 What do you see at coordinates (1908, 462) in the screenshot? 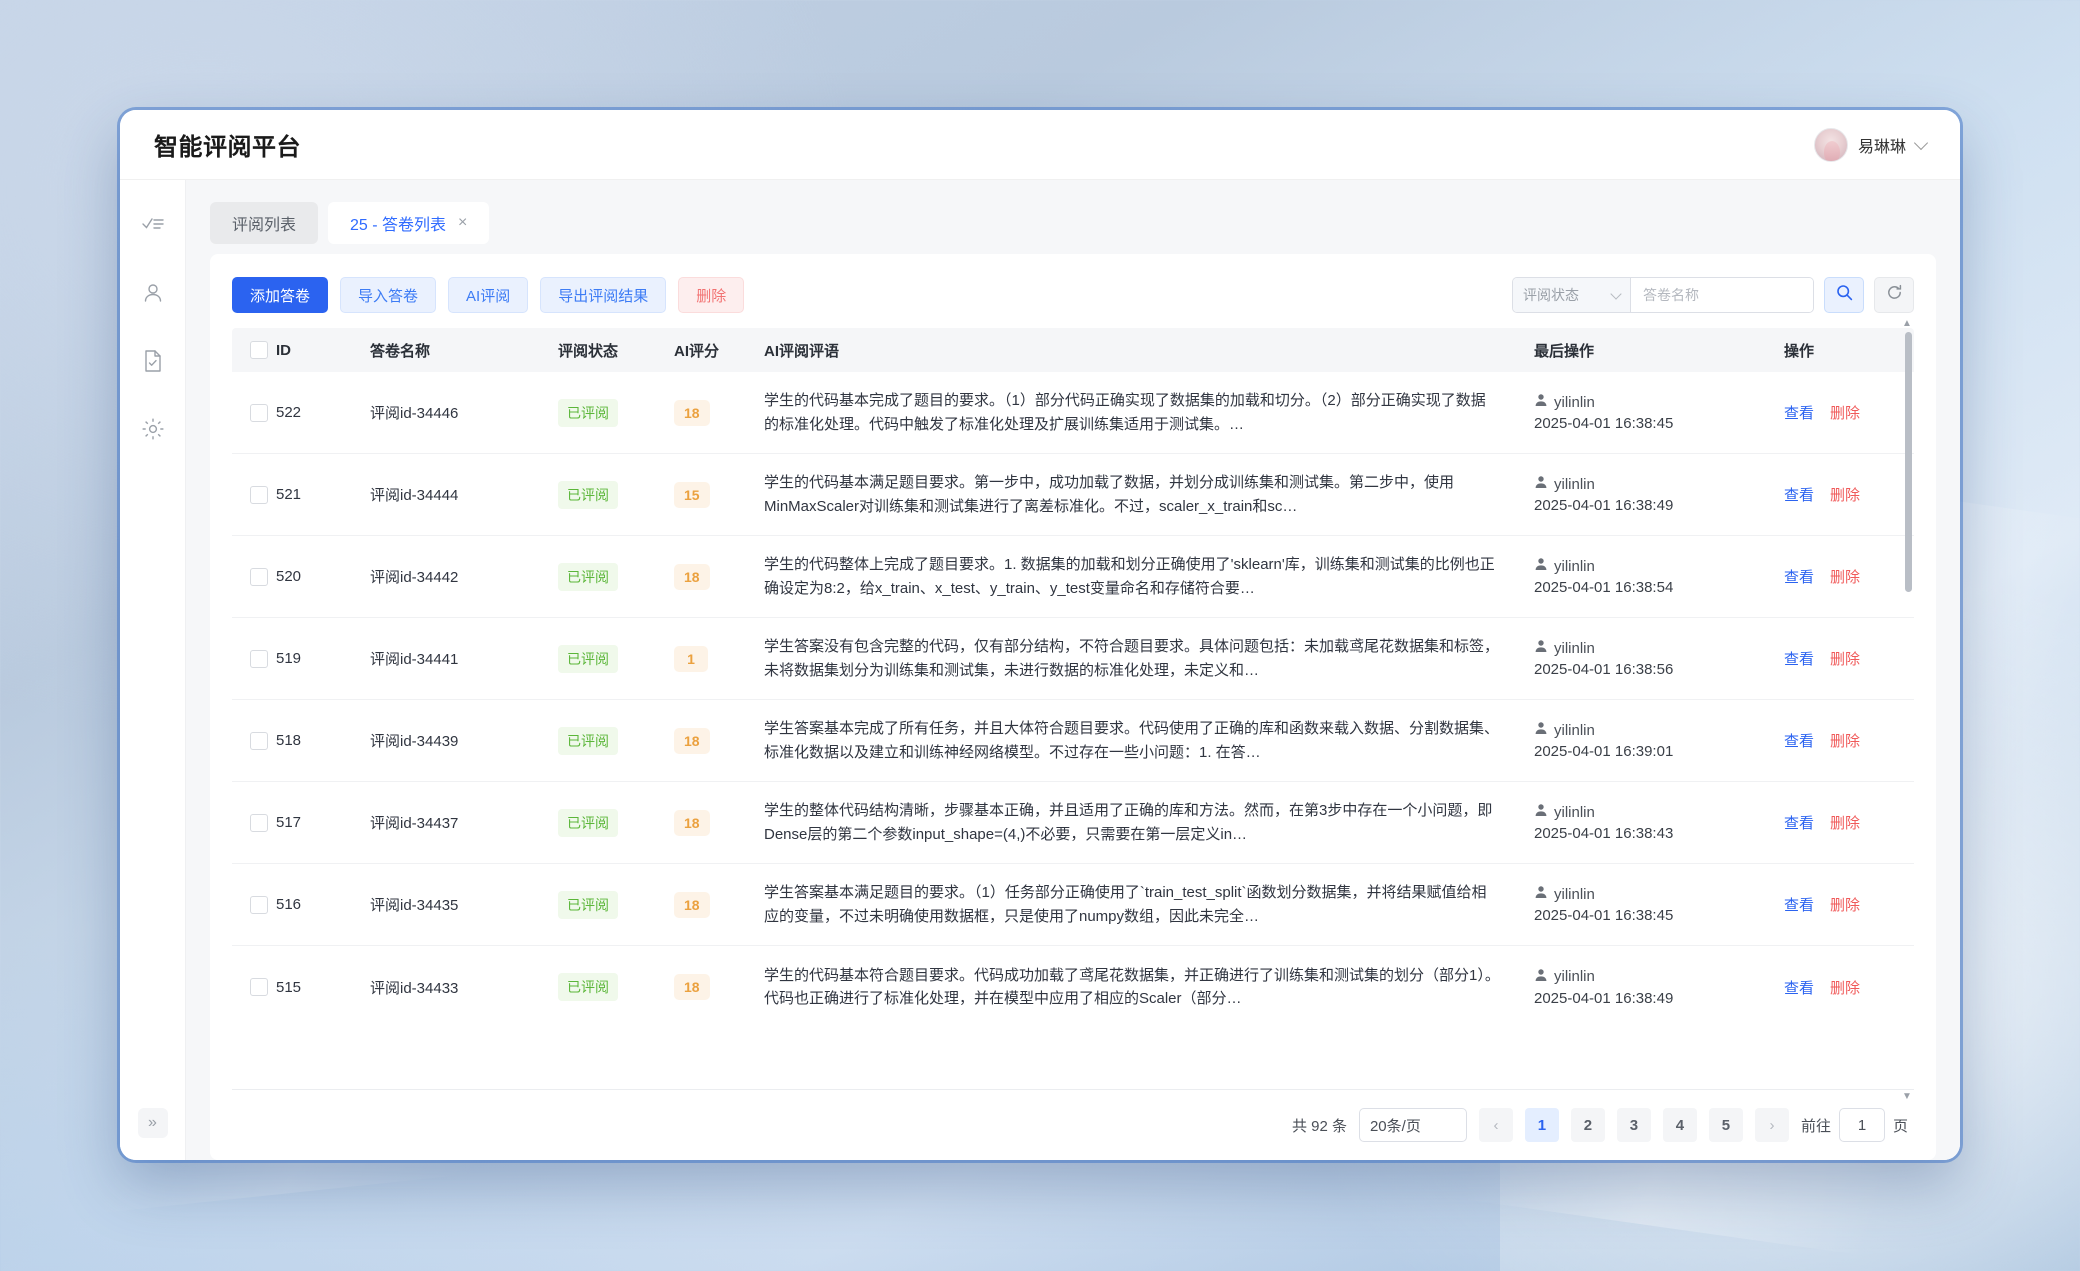
I see `scrollbar-thumb` at bounding box center [1908, 462].